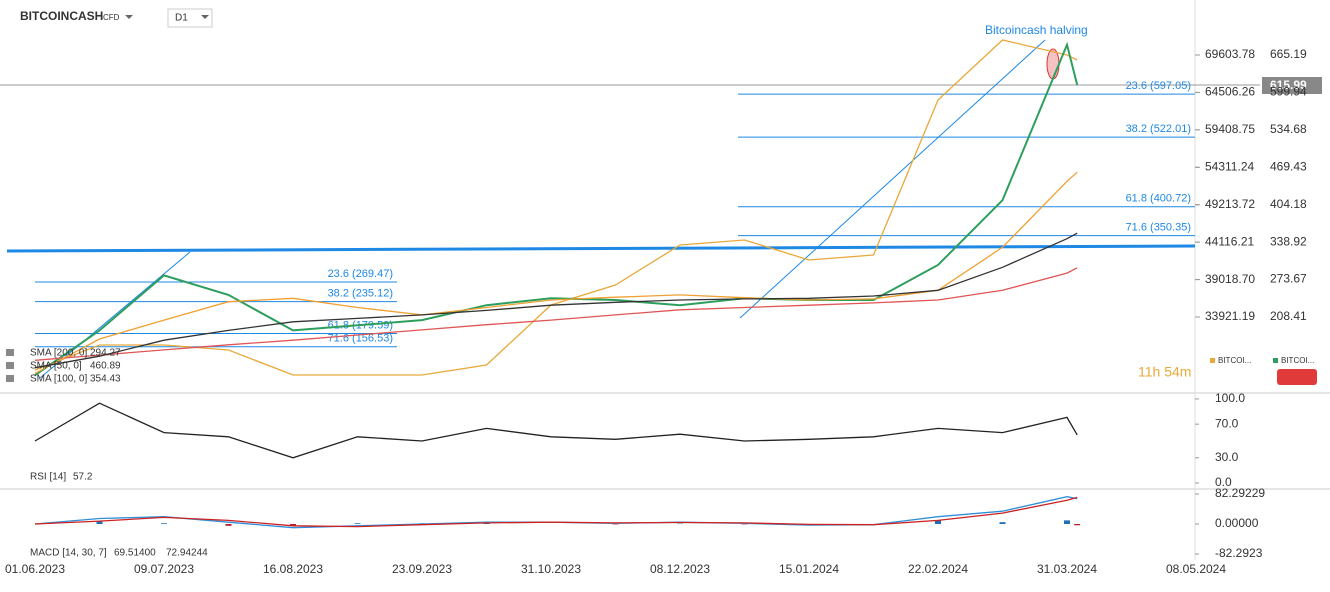 The image size is (1330, 592). Describe the element at coordinates (1158, 129) in the screenshot. I see `fib-label: 38.2 (522.01)` at that location.